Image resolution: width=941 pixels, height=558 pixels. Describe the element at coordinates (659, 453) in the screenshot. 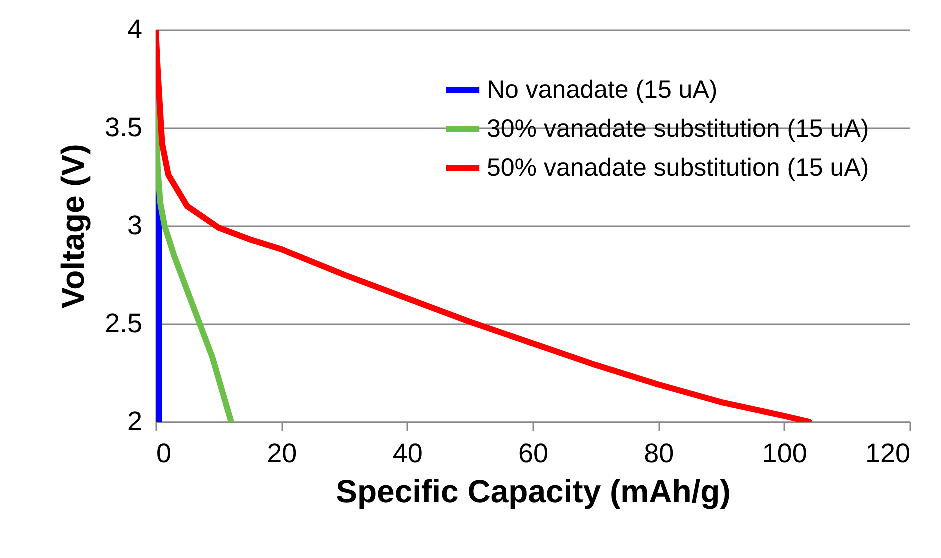

I see `x-tick-label: 80` at that location.